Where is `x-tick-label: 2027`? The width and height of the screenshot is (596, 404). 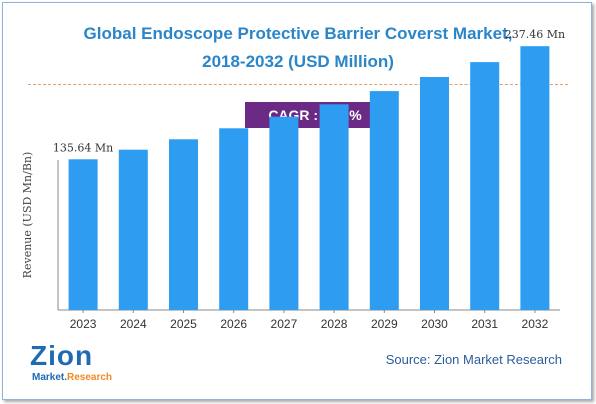
x-tick-label: 2027 is located at coordinates (284, 324).